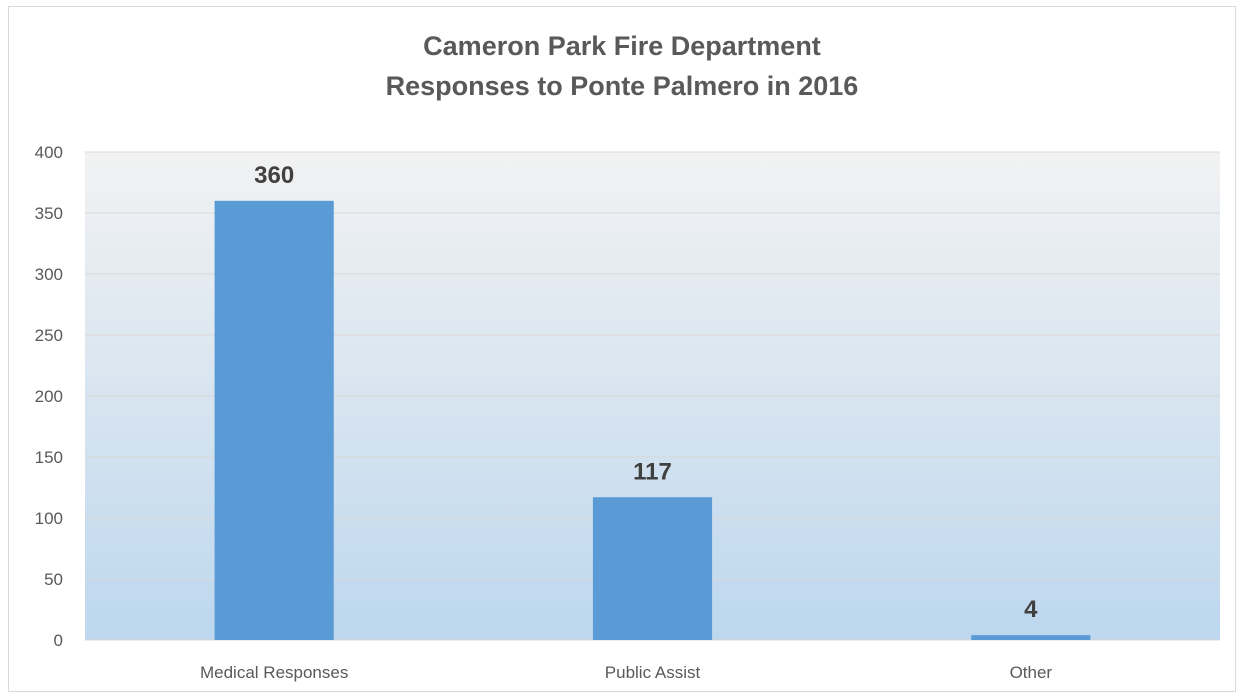 The height and width of the screenshot is (698, 1244). I want to click on y-tick-label: 400, so click(49, 152).